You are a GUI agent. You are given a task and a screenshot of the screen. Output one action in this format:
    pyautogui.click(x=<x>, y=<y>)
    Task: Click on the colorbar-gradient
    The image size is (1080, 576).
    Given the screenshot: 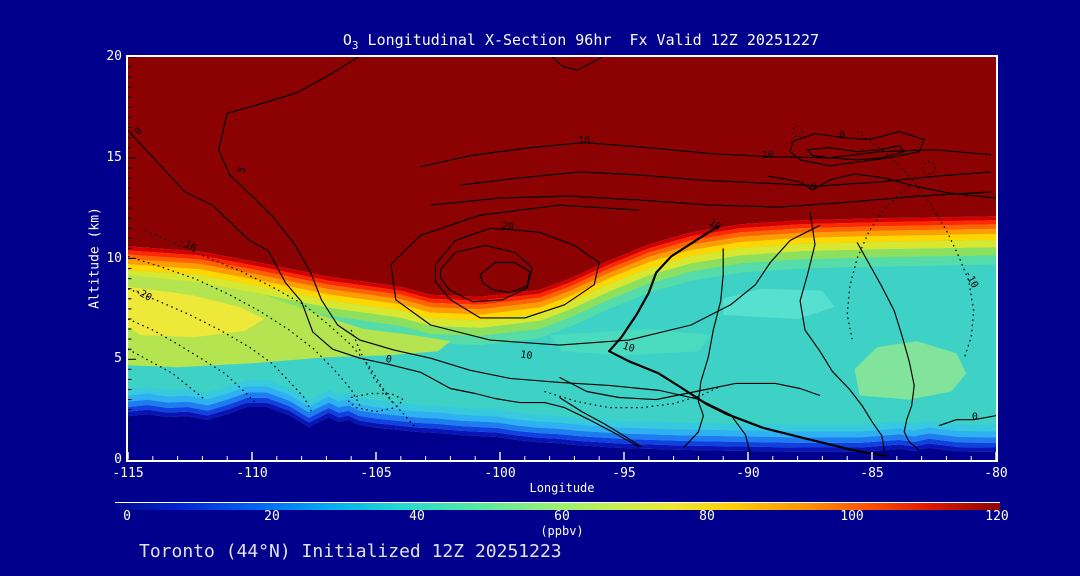 What is the action you would take?
    pyautogui.click(x=557, y=506)
    